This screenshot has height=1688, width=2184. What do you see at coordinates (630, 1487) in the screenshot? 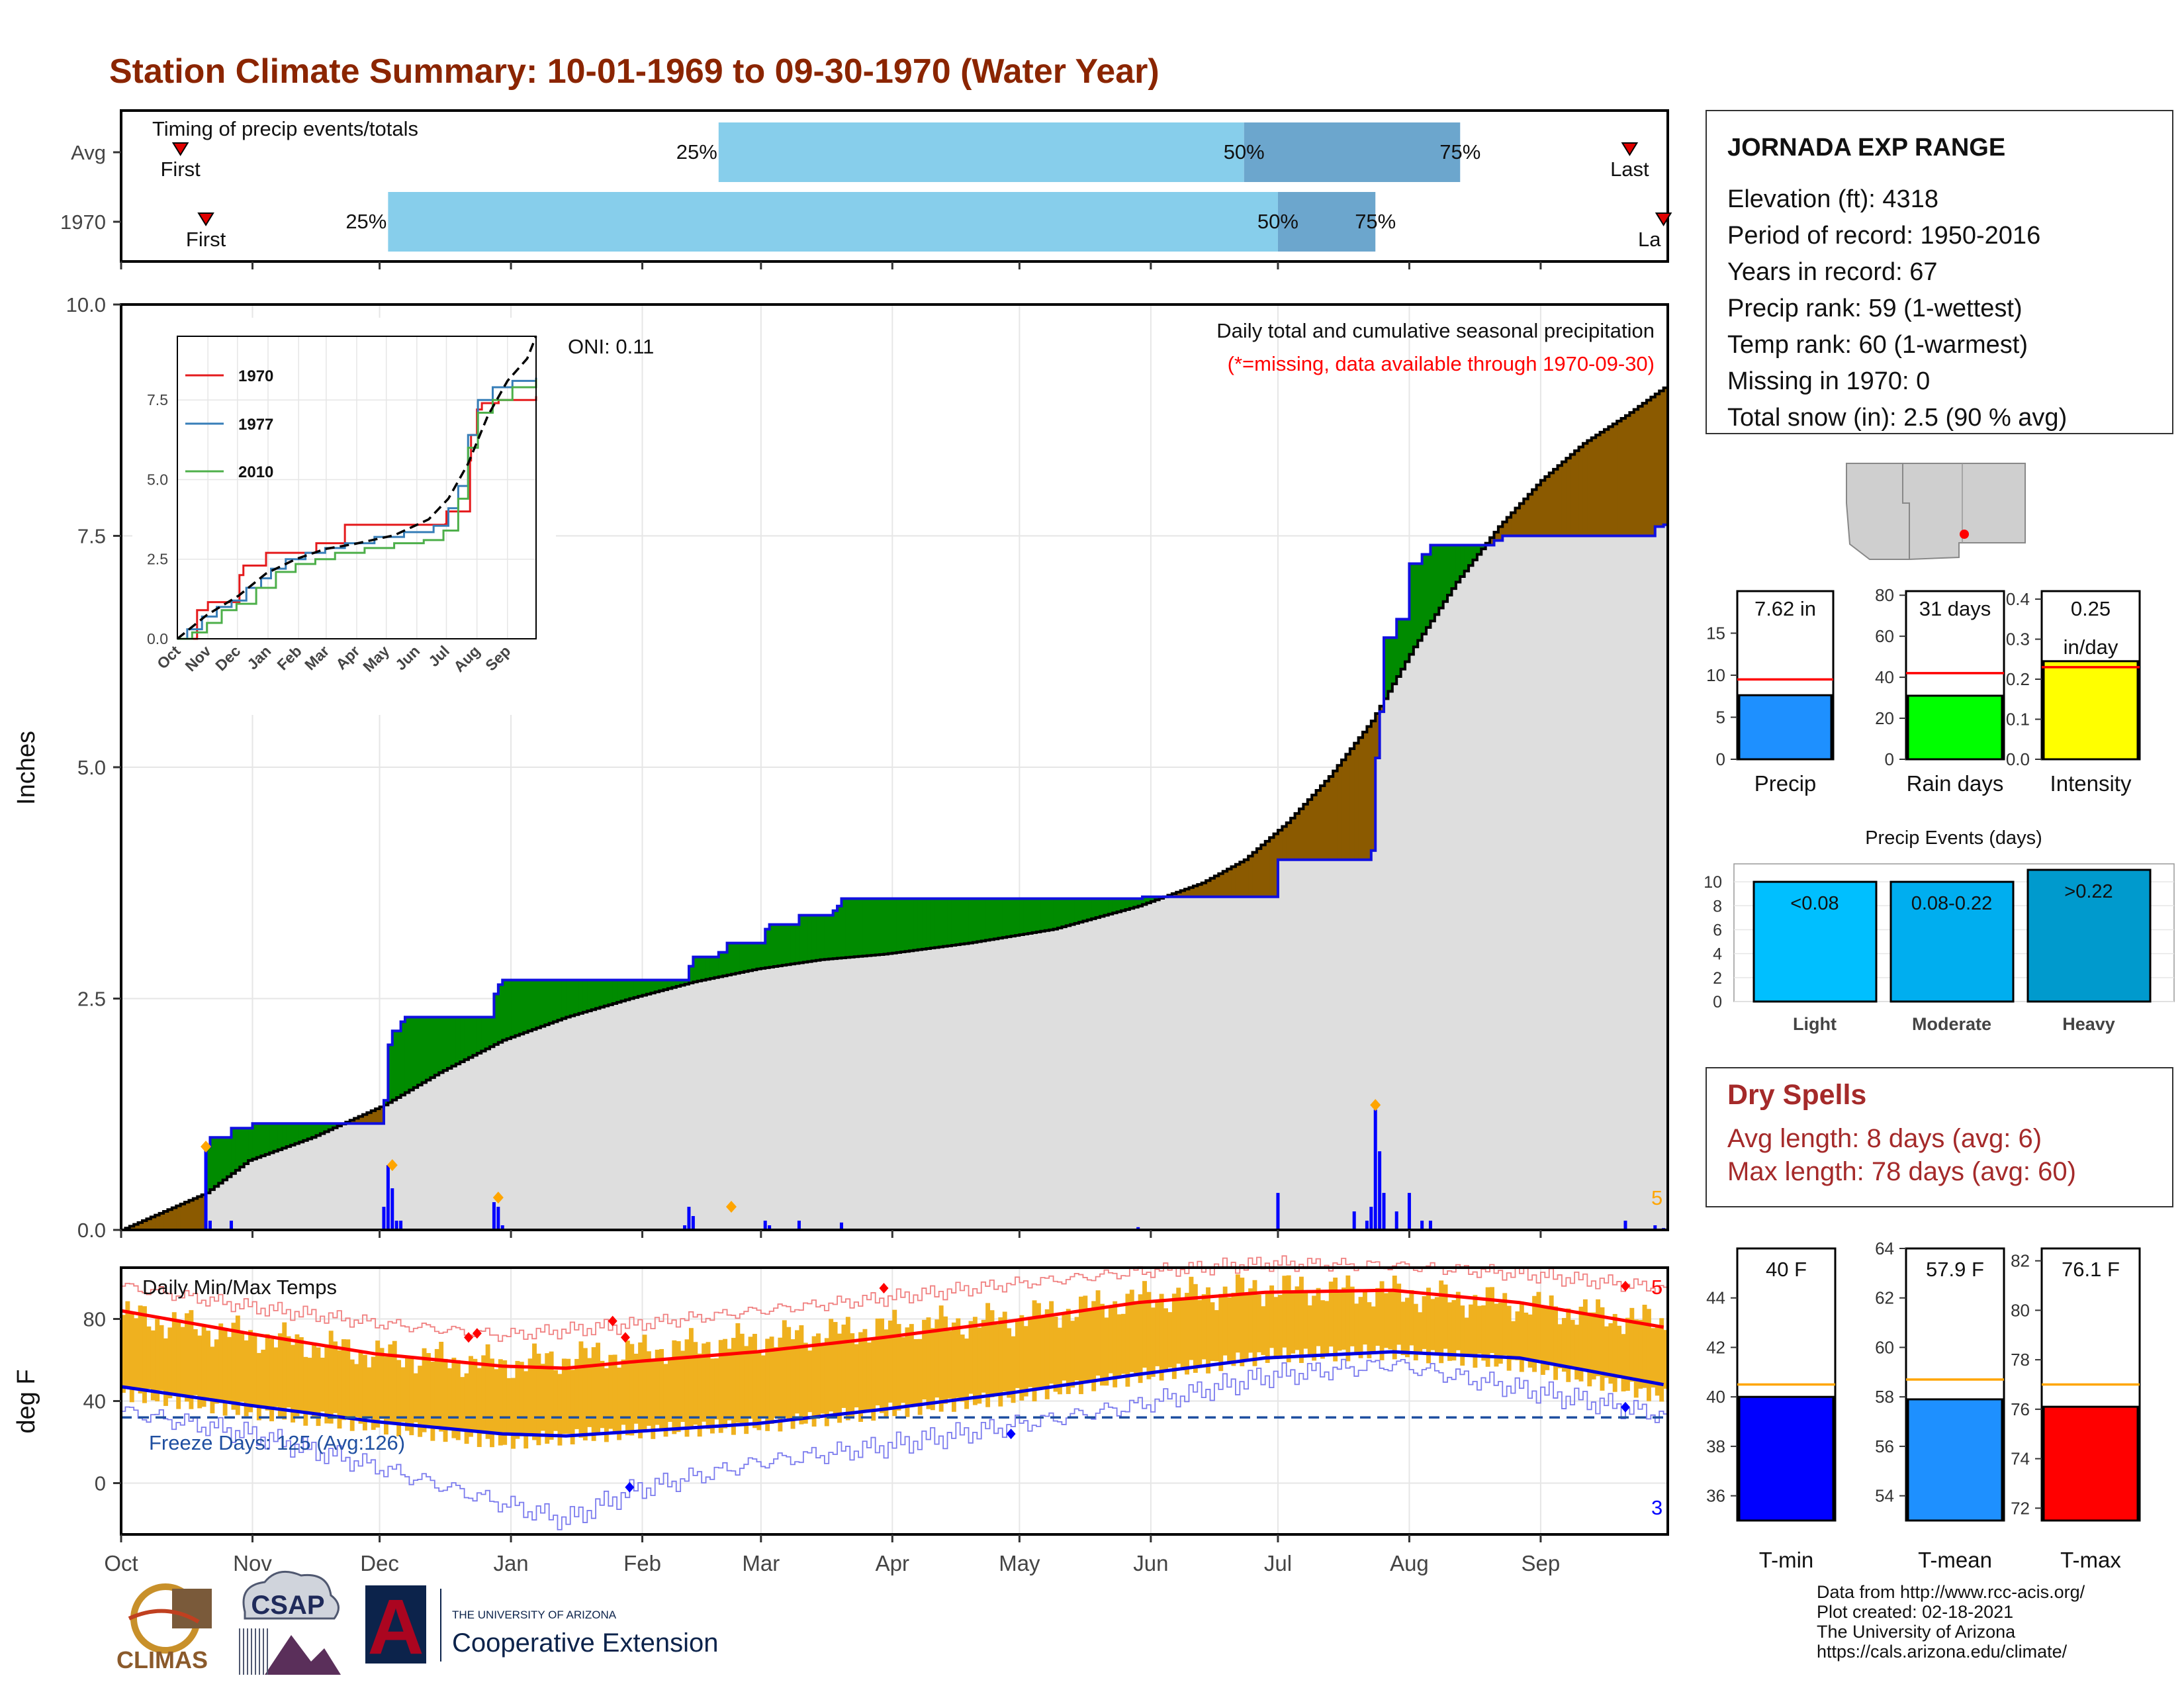
I see `record-marker` at bounding box center [630, 1487].